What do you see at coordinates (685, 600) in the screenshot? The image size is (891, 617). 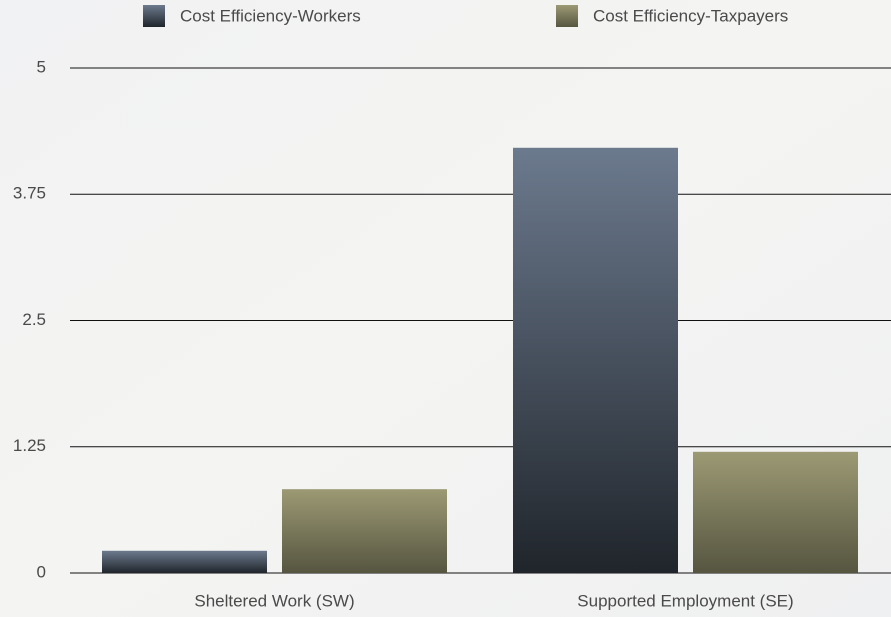 I see `x-tick-label: Supported Employment (SE)` at bounding box center [685, 600].